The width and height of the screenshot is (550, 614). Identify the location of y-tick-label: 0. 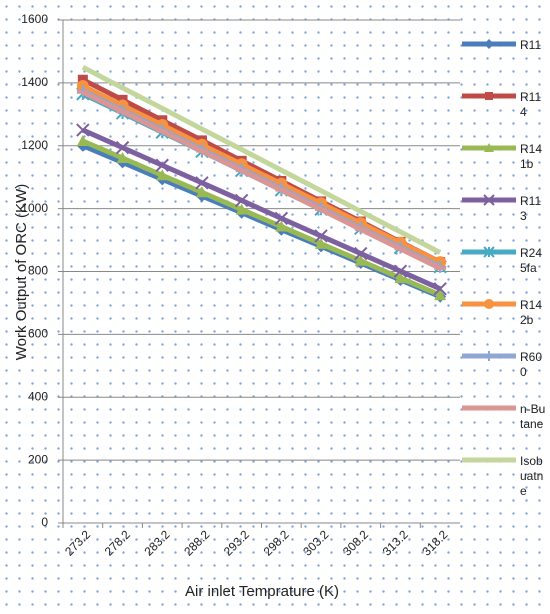
(44, 522).